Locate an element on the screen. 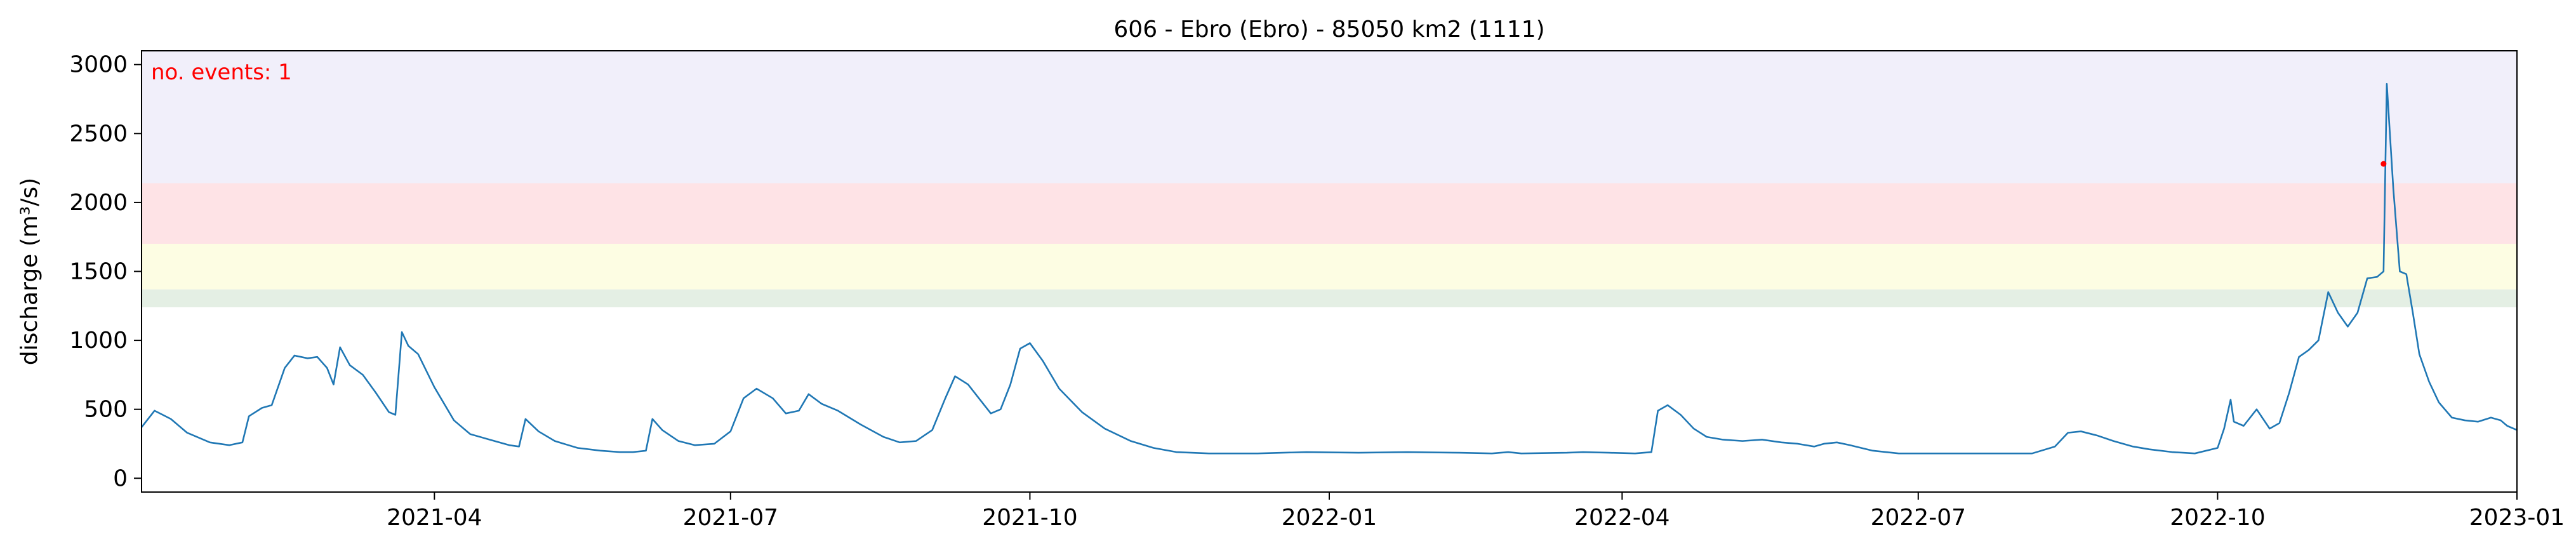  y-tick-label: 3000 is located at coordinates (98, 65).